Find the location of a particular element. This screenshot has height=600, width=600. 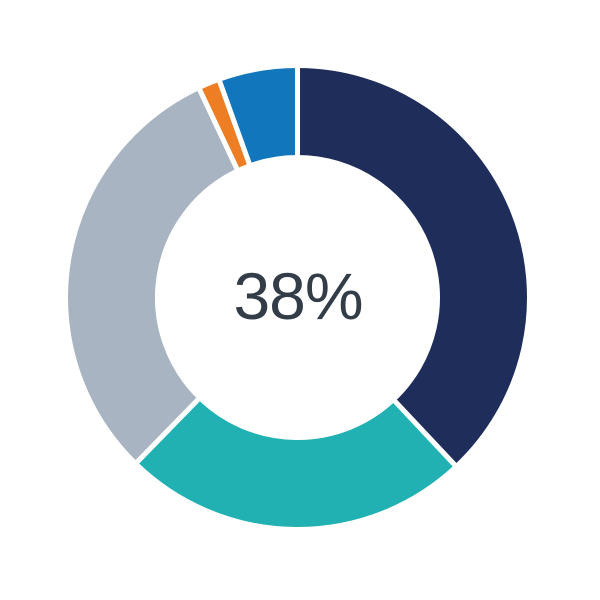

donut-slice-blue is located at coordinates (258, 116).